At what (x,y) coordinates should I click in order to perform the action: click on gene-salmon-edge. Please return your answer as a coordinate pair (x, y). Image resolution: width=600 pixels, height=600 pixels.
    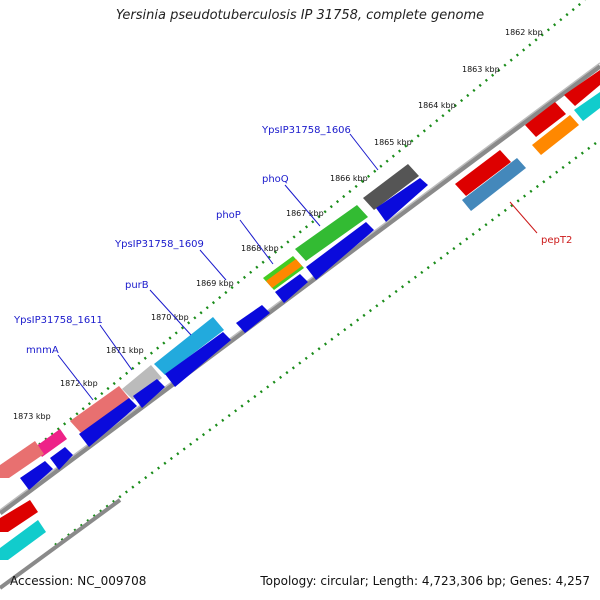
    Looking at the image, I should click on (22, 459).